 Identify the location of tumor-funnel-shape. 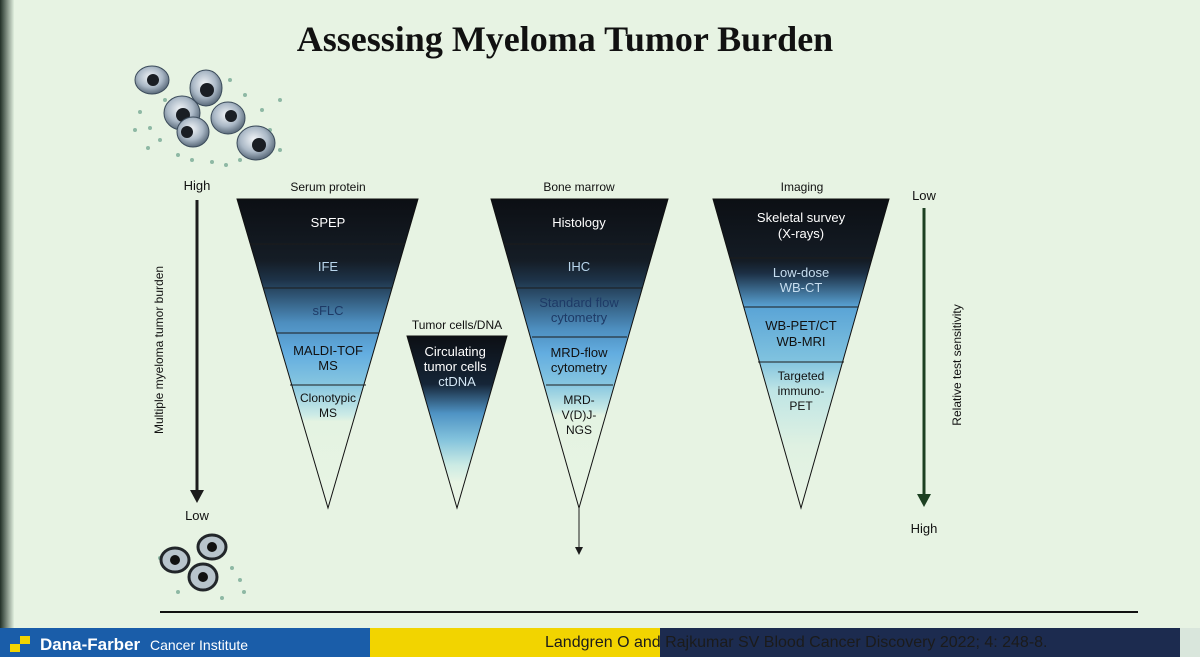
(457, 422).